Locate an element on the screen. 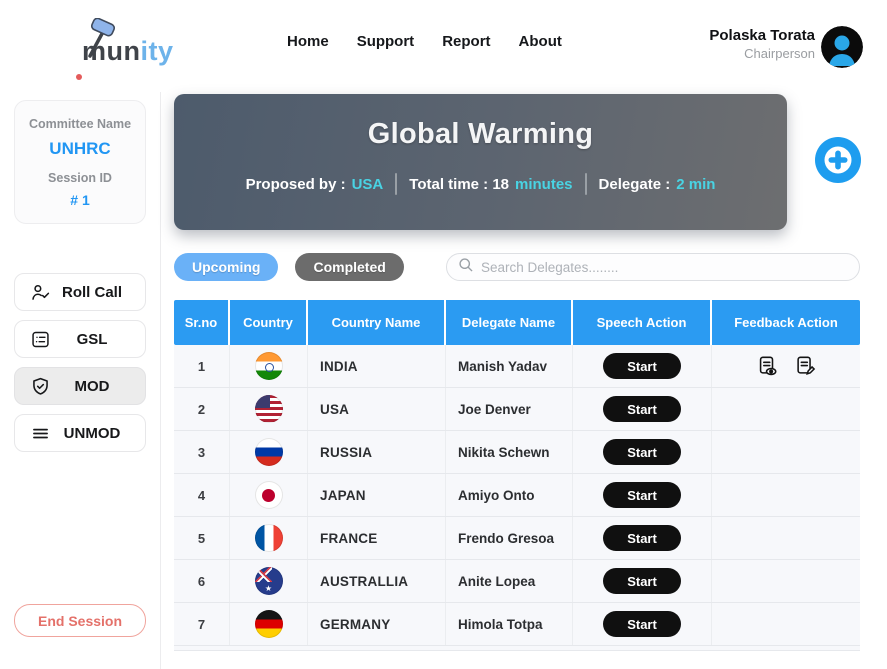 This screenshot has width=887, height=669. column-header-speech-action: Speech Action is located at coordinates (642, 322).